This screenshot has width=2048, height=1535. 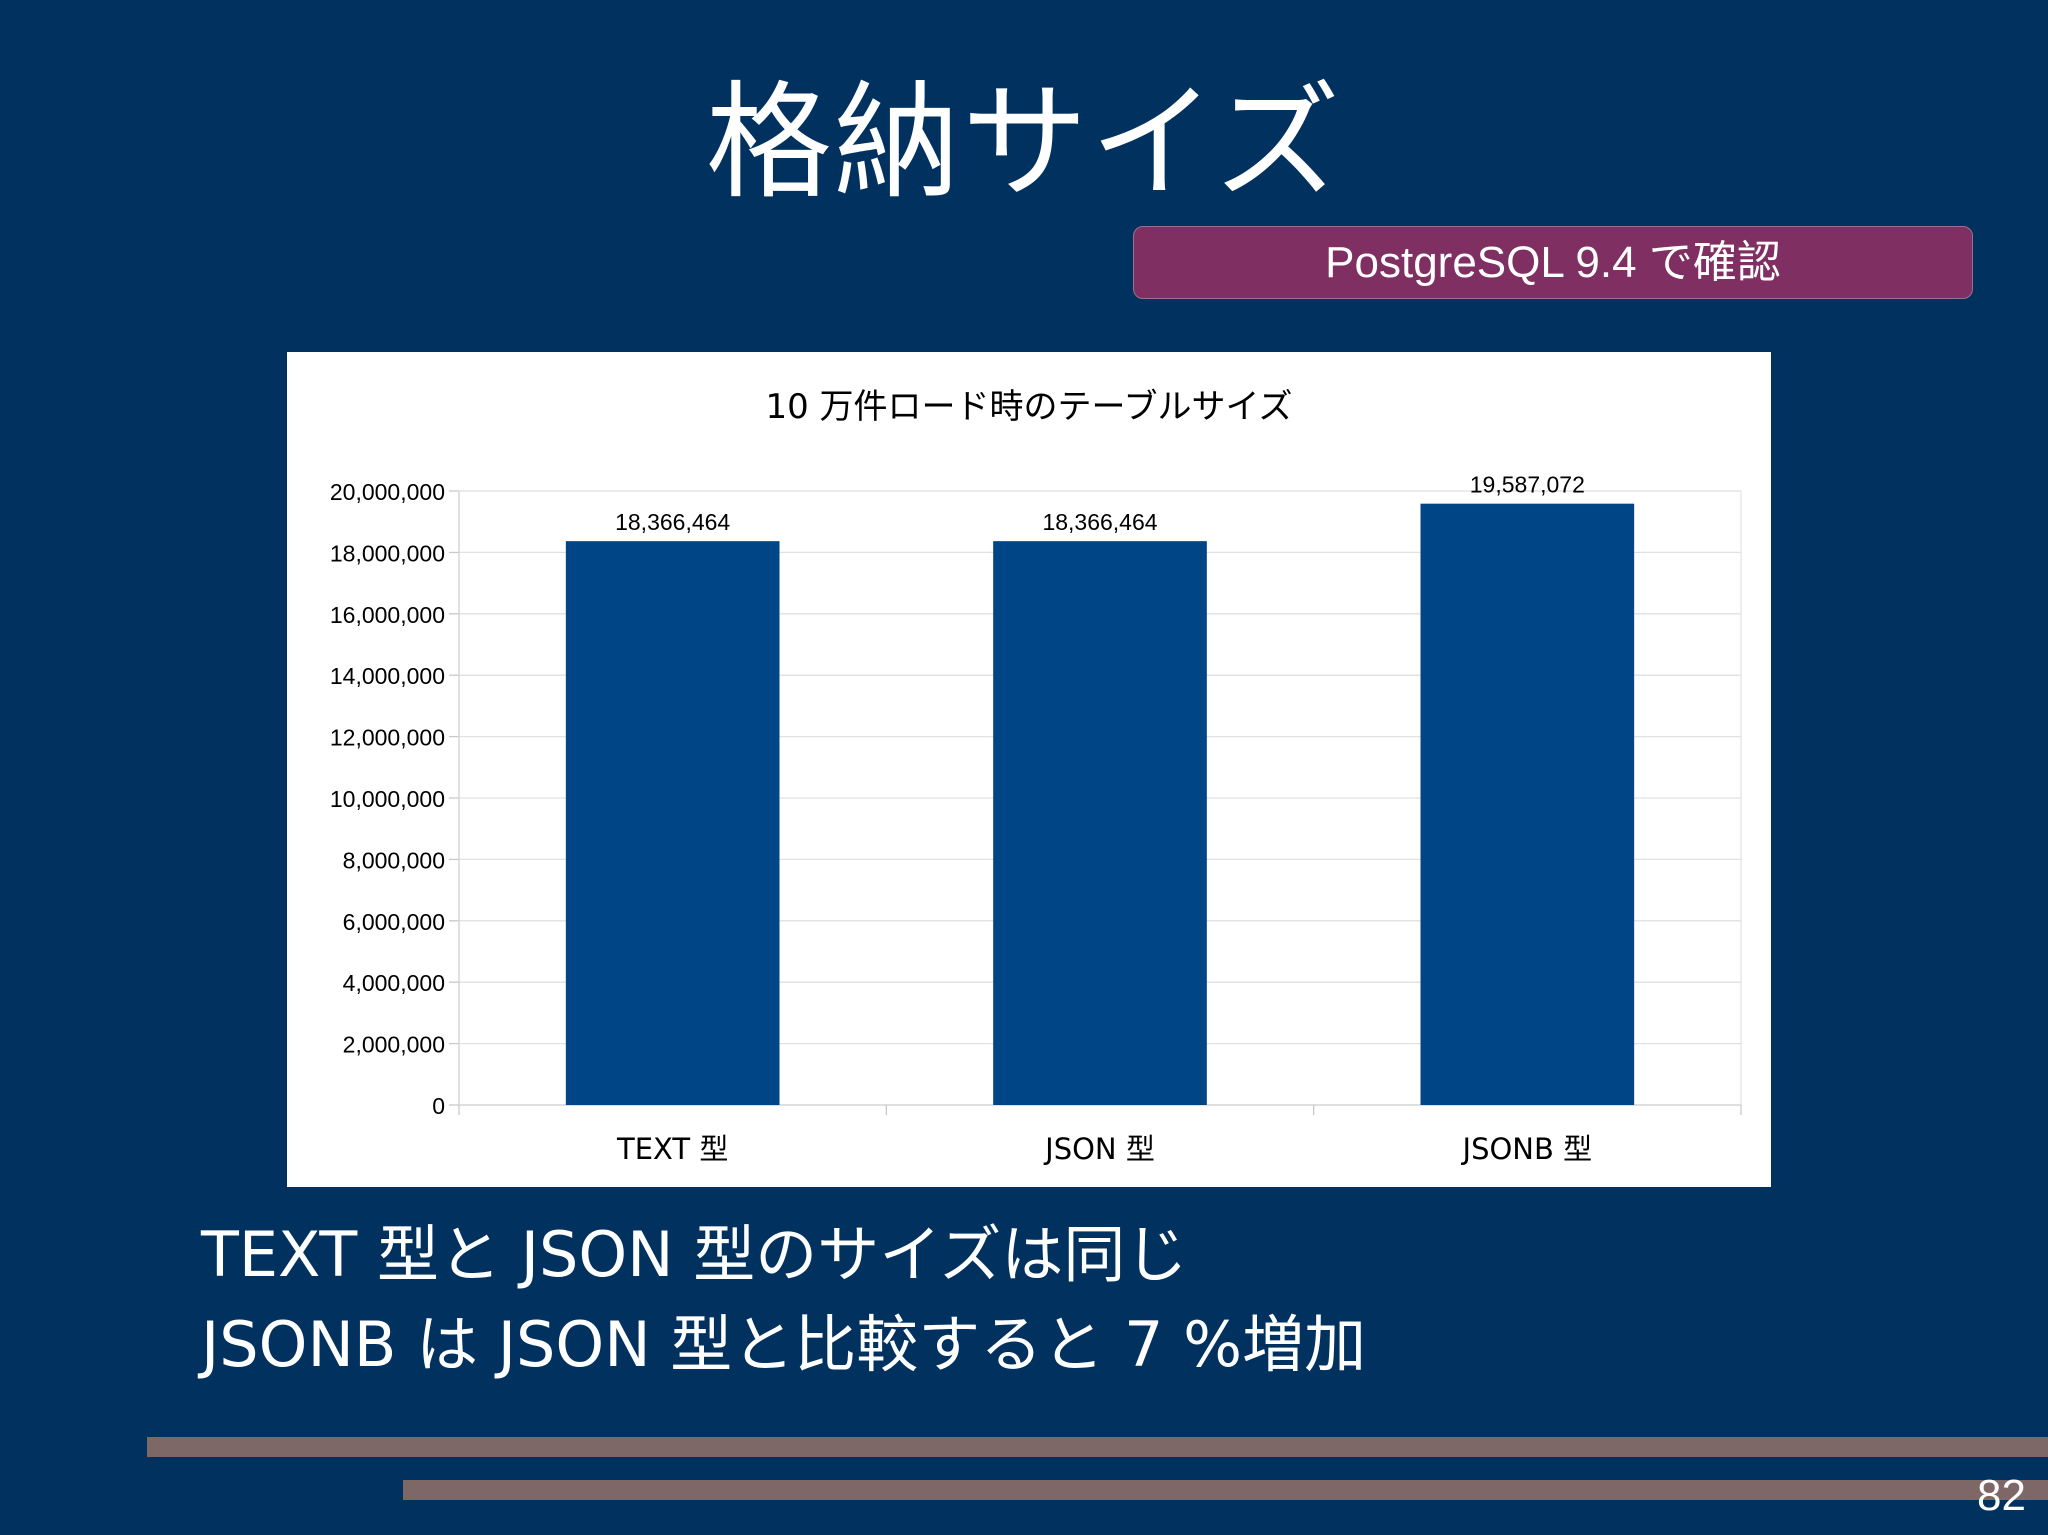 I want to click on data-label-3: 19,587,072, so click(x=1527, y=485).